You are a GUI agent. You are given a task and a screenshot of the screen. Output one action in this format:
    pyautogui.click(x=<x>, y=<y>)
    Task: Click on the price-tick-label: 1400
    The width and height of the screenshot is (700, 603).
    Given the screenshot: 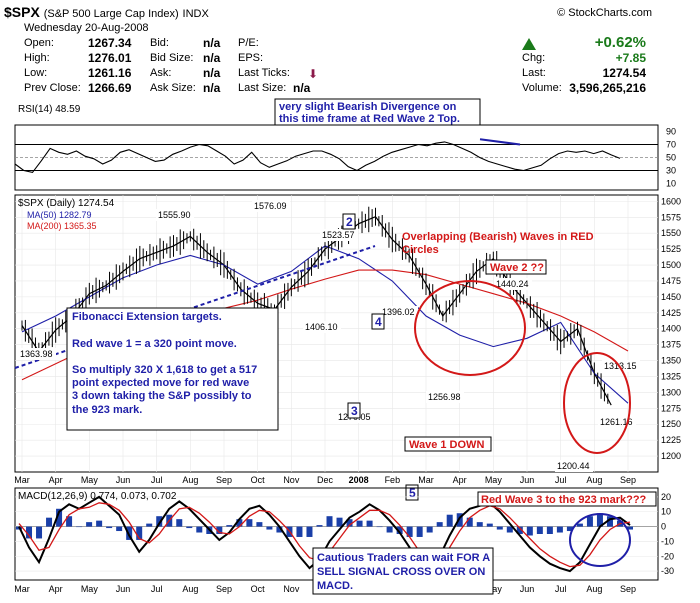 What is the action you would take?
    pyautogui.click(x=671, y=329)
    